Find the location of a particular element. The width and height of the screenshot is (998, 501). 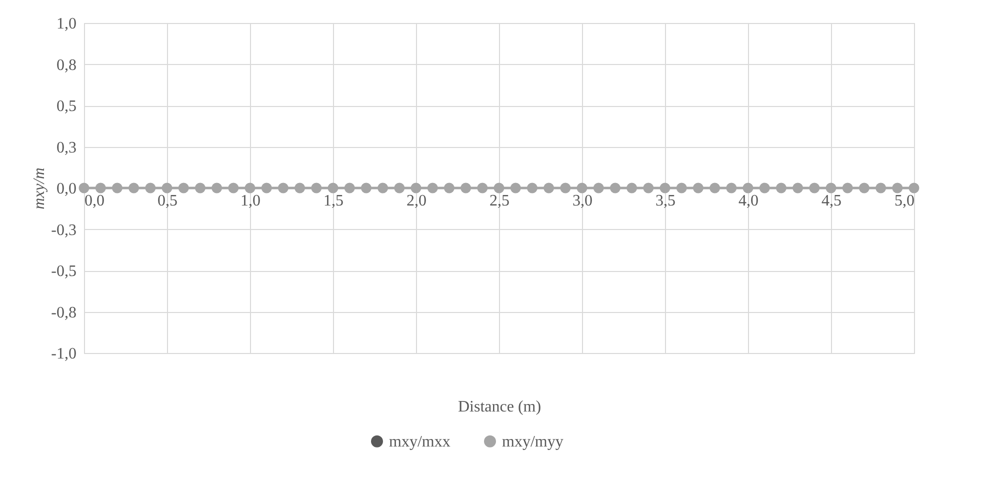

y-tick-label: -0,5 is located at coordinates (63, 271).